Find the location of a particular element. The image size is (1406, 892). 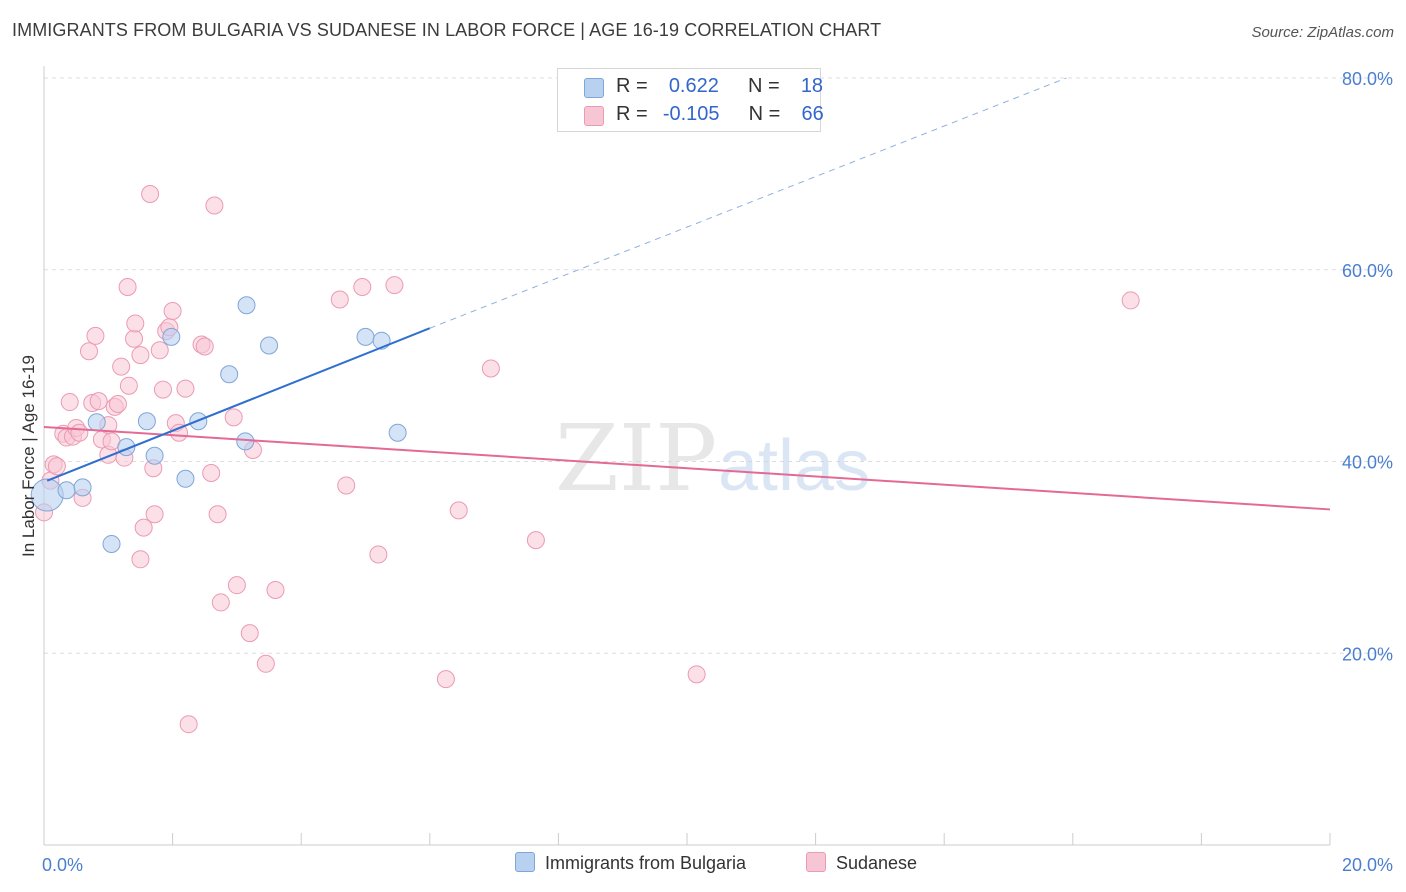

y-axis-label: In Labor Force | Age 16-19 is located at coordinates (28, 456).